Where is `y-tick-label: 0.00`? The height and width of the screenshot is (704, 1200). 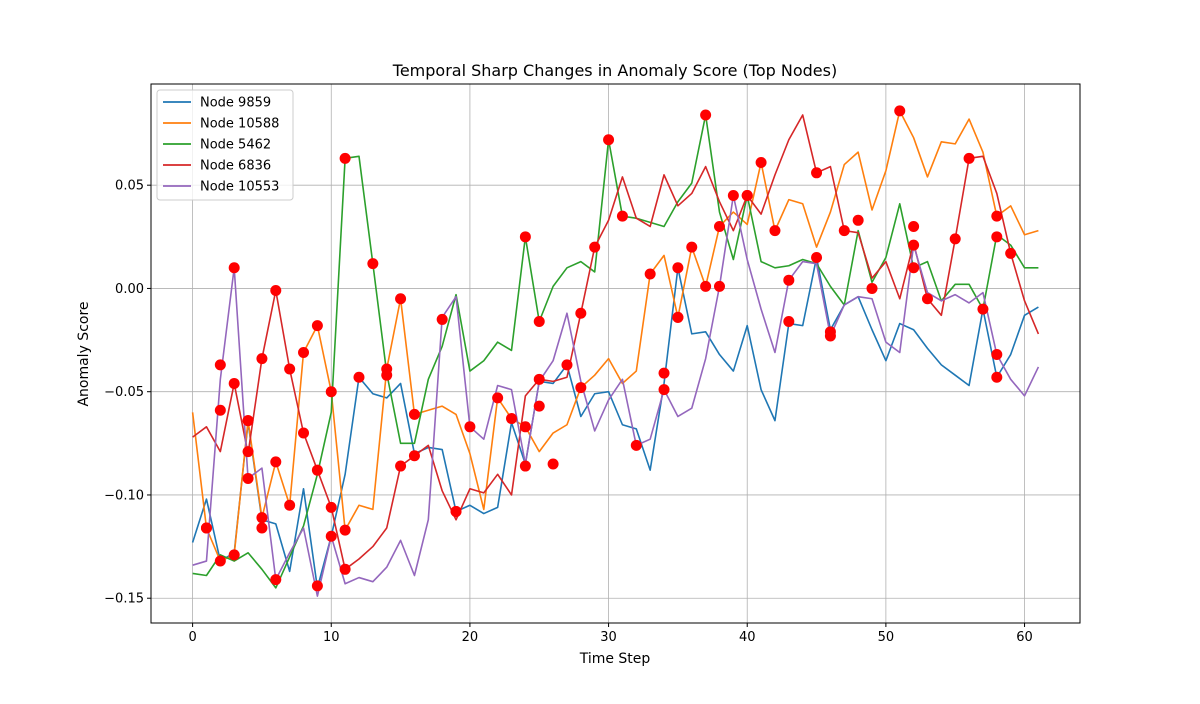 y-tick-label: 0.00 is located at coordinates (129, 289).